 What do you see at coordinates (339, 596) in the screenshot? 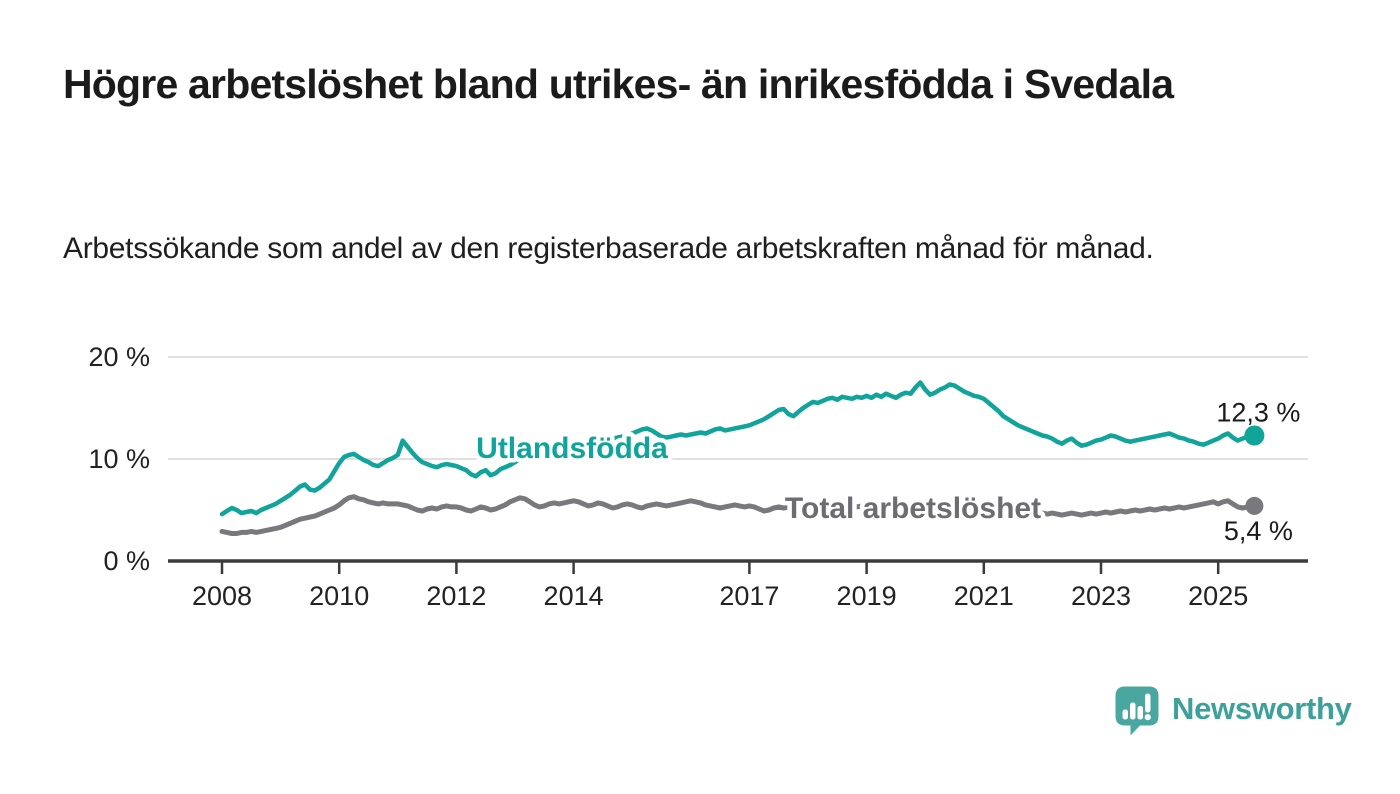
I see `x-tick-label-2010: 2010` at bounding box center [339, 596].